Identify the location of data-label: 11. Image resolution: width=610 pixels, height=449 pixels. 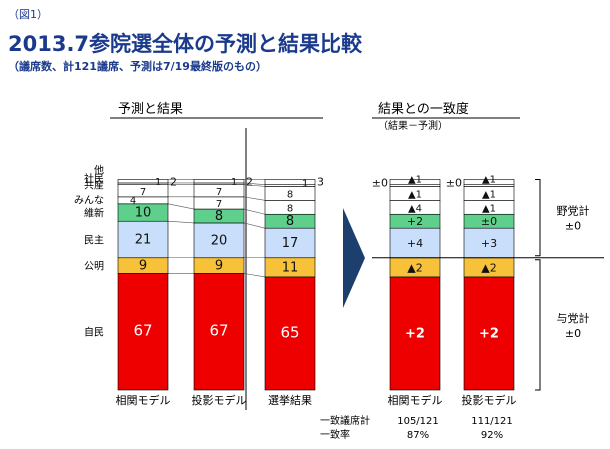
(290, 267).